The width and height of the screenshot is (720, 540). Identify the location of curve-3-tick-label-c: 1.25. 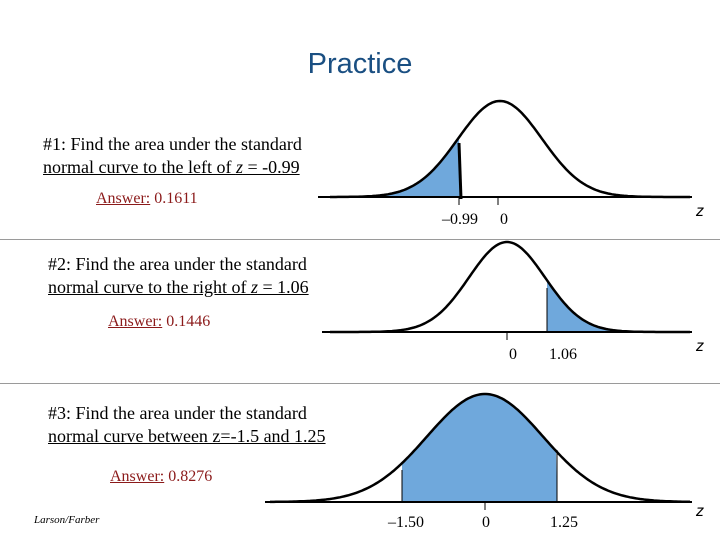
(564, 522).